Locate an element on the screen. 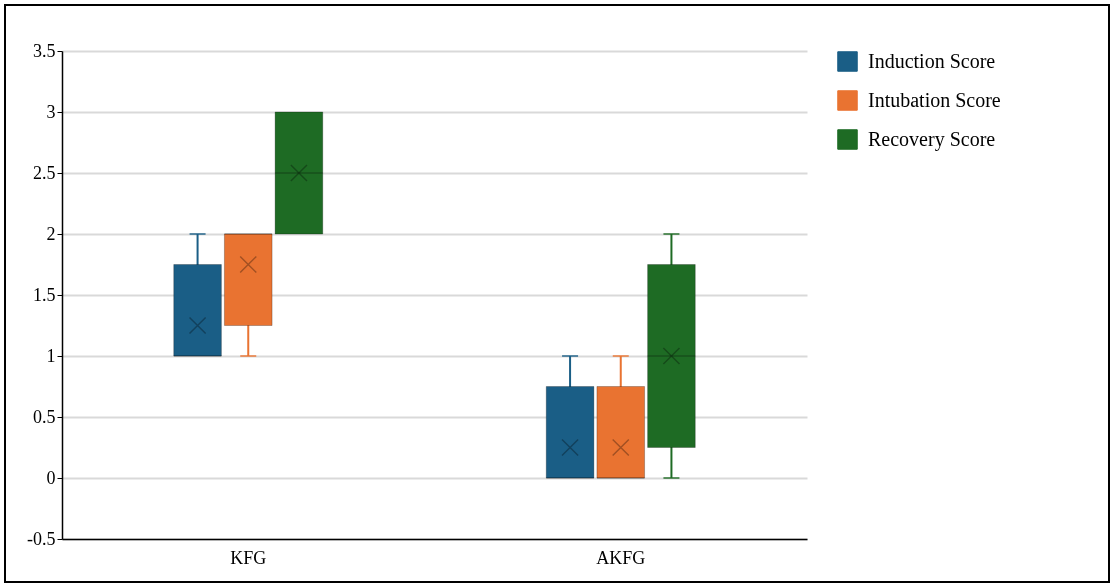 This screenshot has width=1114, height=587. y-tick-label: 0 is located at coordinates (51, 477).